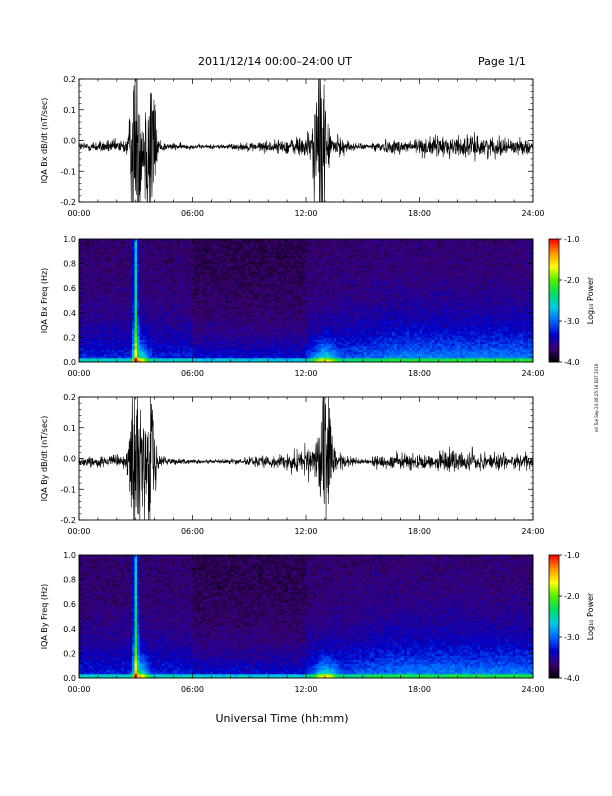 This screenshot has width=612, height=796. I want to click on y-tick-label: 0.1, so click(69, 110).